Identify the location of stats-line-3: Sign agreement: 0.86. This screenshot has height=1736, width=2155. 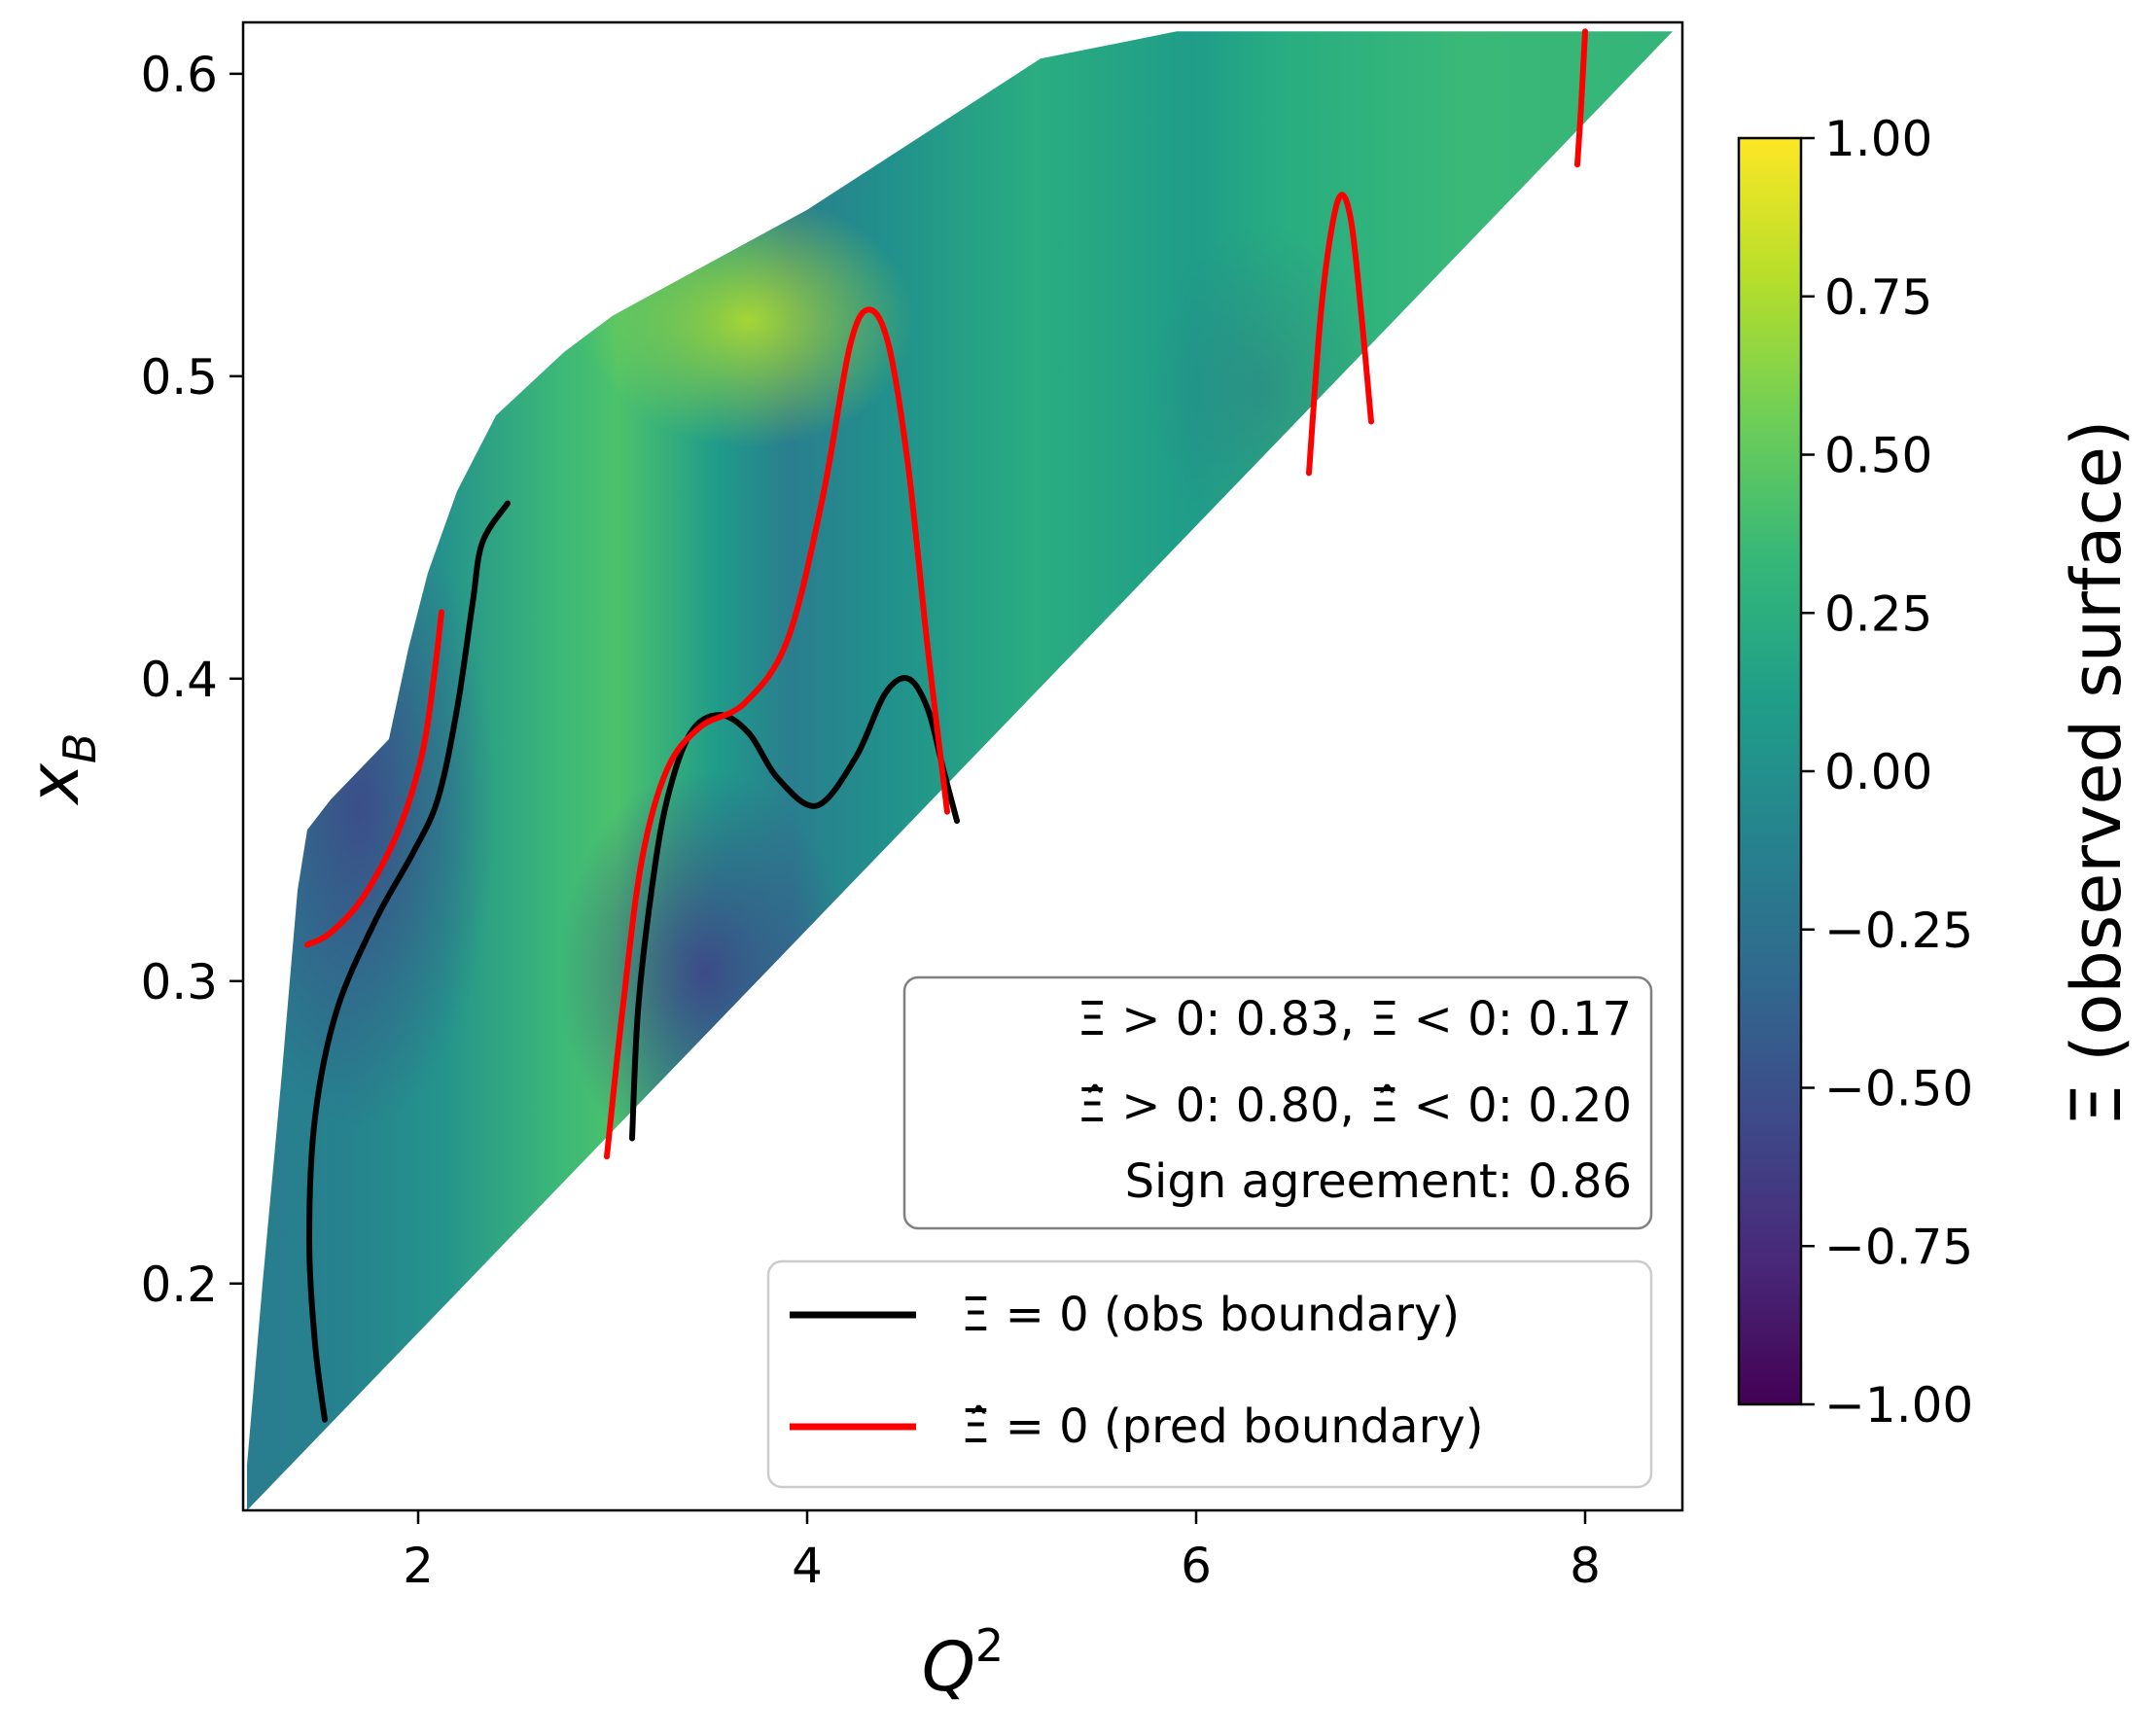
(1378, 1181).